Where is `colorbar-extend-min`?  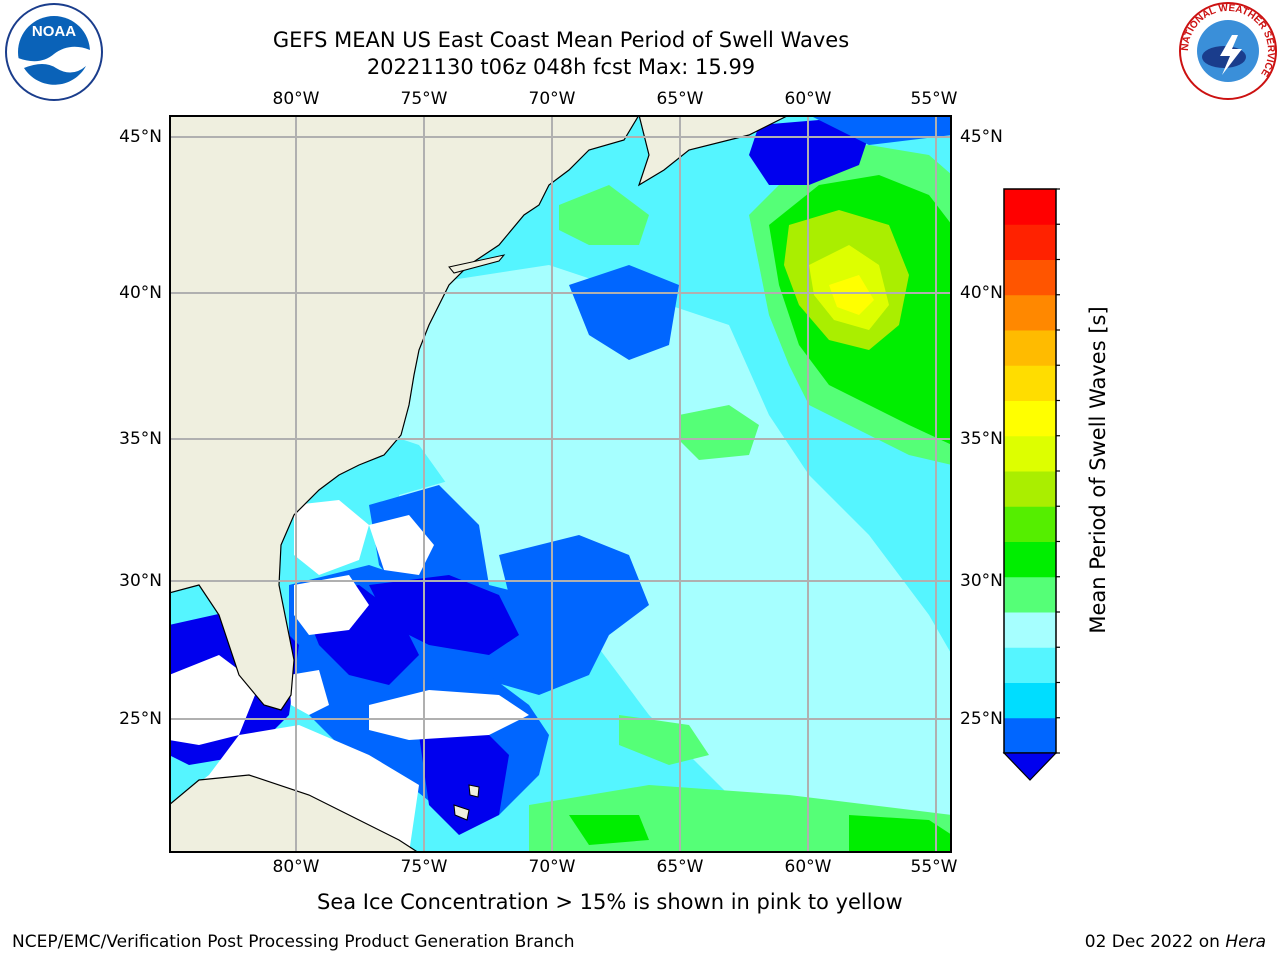 colorbar-extend-min is located at coordinates (1030, 766).